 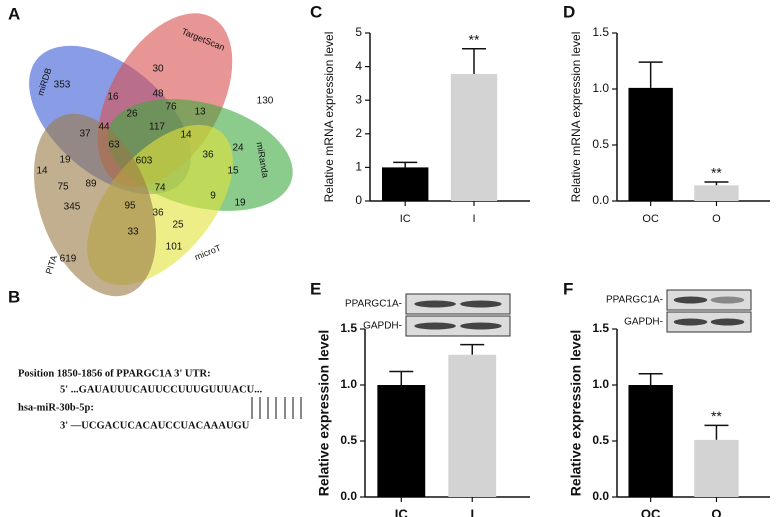 I want to click on seq-mirna: 3' —UCGACUCACAUCCUACAAAUGU, so click(x=155, y=425).